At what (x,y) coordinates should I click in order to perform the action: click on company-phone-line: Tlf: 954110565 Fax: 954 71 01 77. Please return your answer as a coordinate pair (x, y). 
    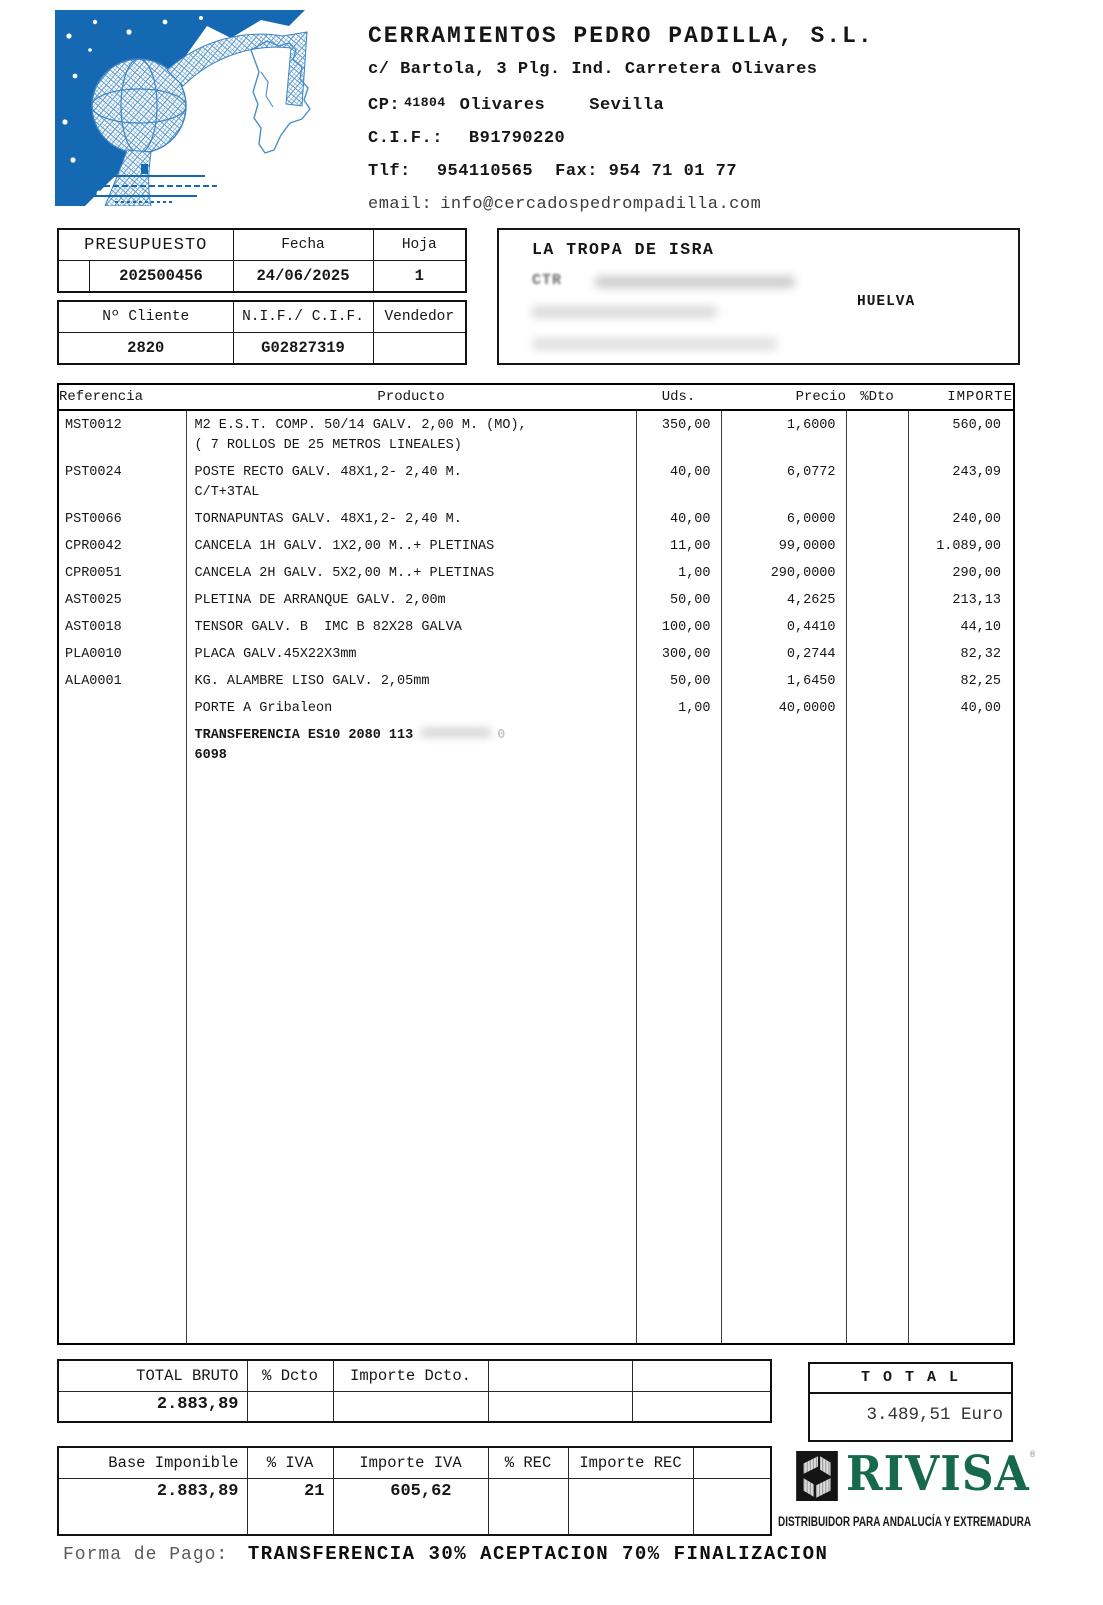
    Looking at the image, I should click on (621, 171).